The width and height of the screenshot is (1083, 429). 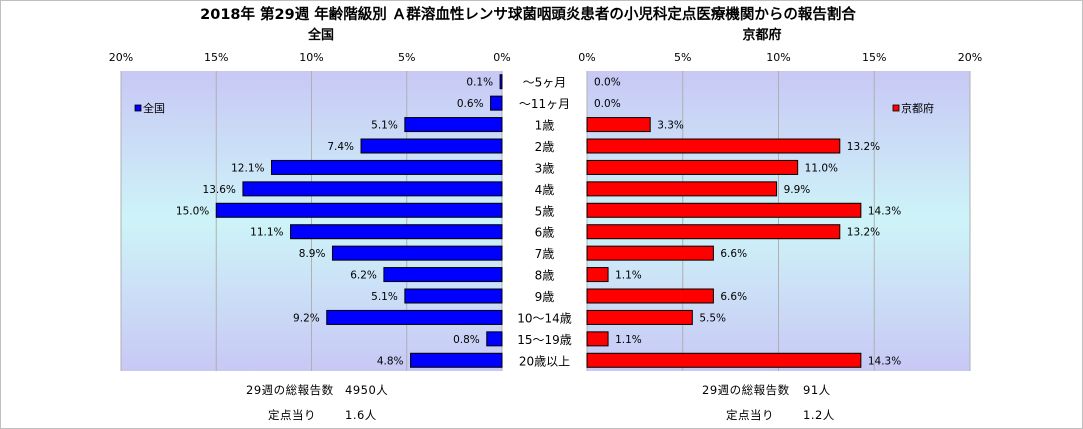 I want to click on left-legend-swatch, so click(x=138, y=108).